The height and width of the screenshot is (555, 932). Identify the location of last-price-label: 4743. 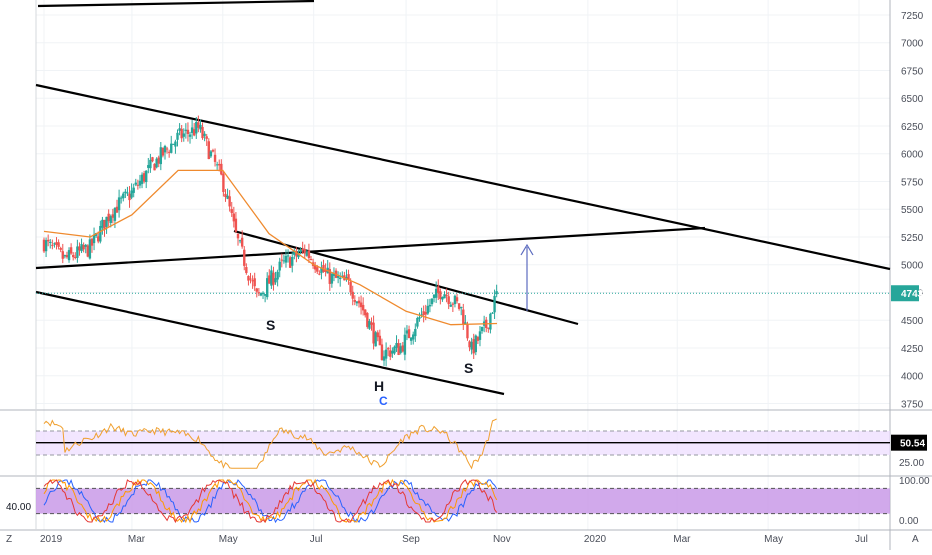
(912, 294).